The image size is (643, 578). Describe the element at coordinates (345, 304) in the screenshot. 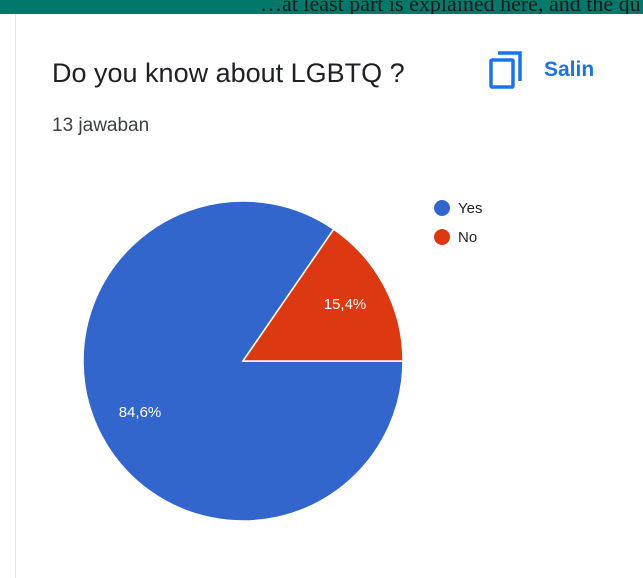

I see `slice-label-no: 15,4%` at that location.